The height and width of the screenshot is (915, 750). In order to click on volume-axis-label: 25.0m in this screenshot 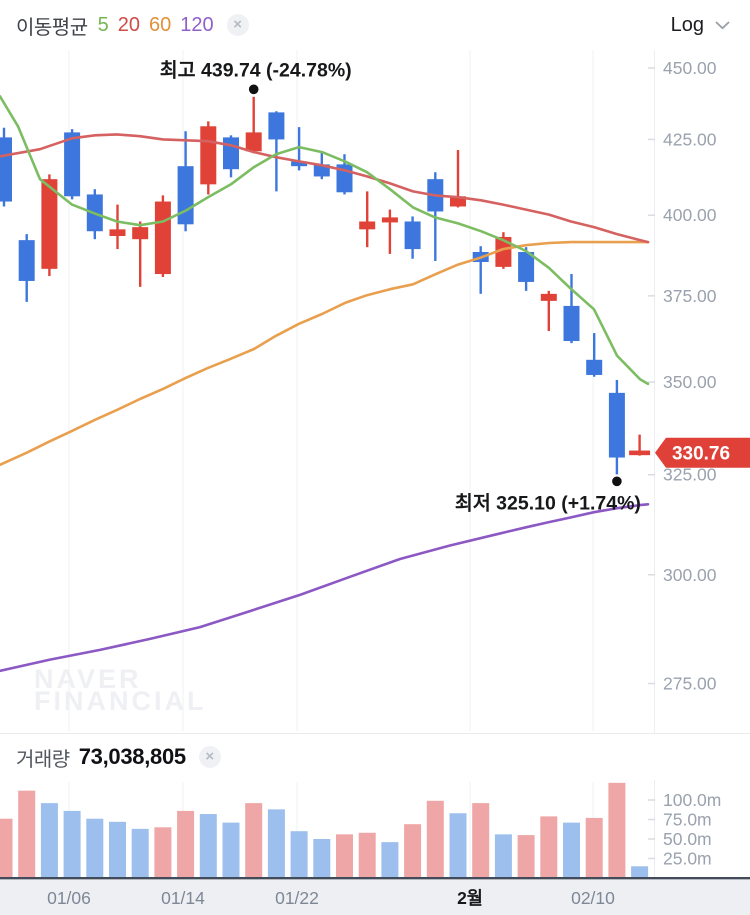, I will do `click(687, 859)`.